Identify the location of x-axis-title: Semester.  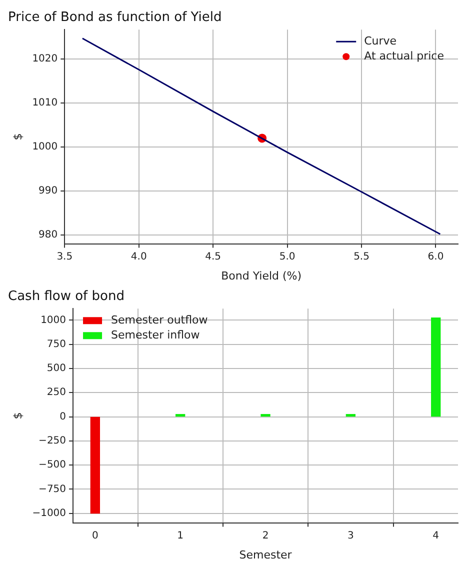
(265, 555).